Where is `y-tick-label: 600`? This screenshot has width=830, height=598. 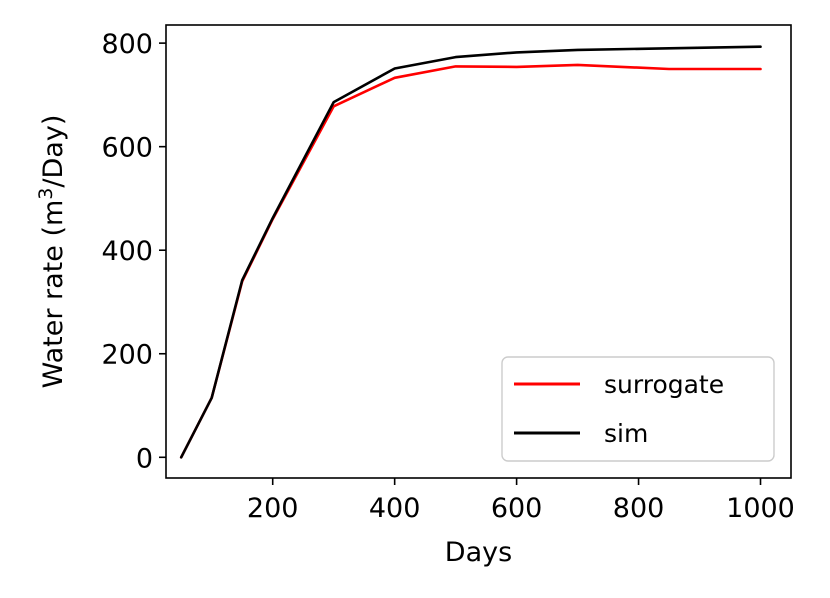
y-tick-label: 600 is located at coordinates (127, 148).